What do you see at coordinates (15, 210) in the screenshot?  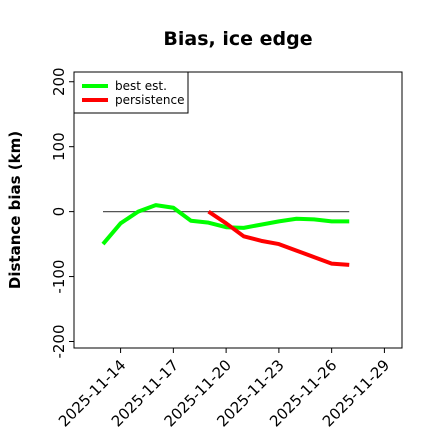 I see `y-axis-label: Distance bias (km)` at bounding box center [15, 210].